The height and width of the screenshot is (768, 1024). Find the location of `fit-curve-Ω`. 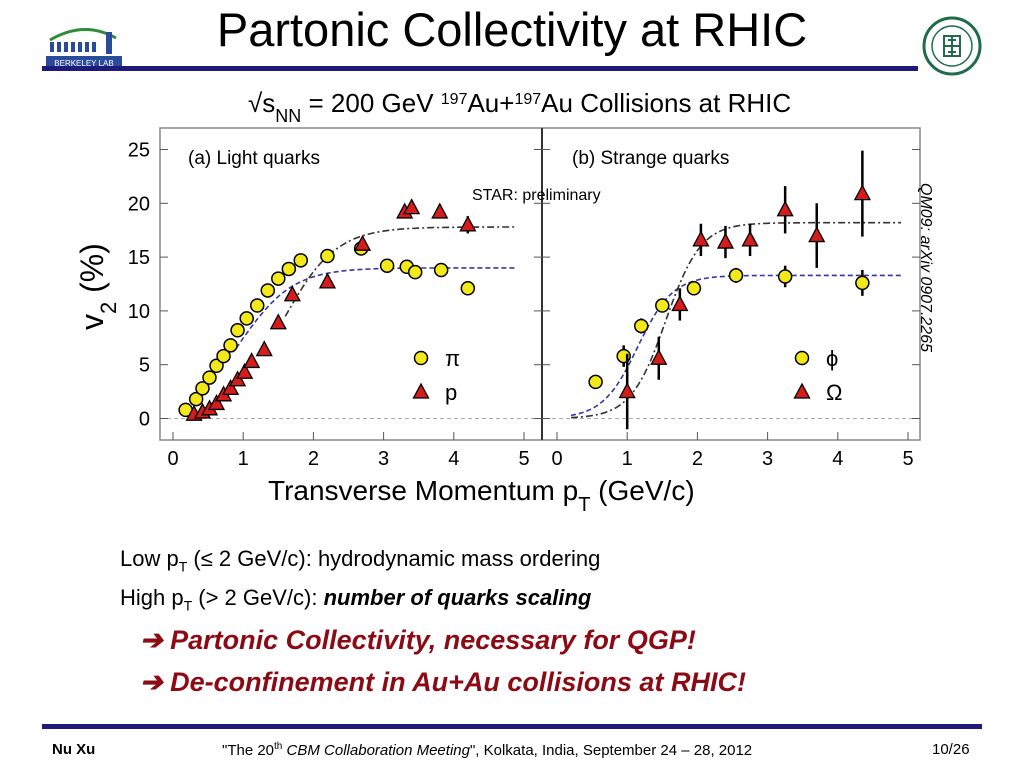

fit-curve-Ω is located at coordinates (735, 320).